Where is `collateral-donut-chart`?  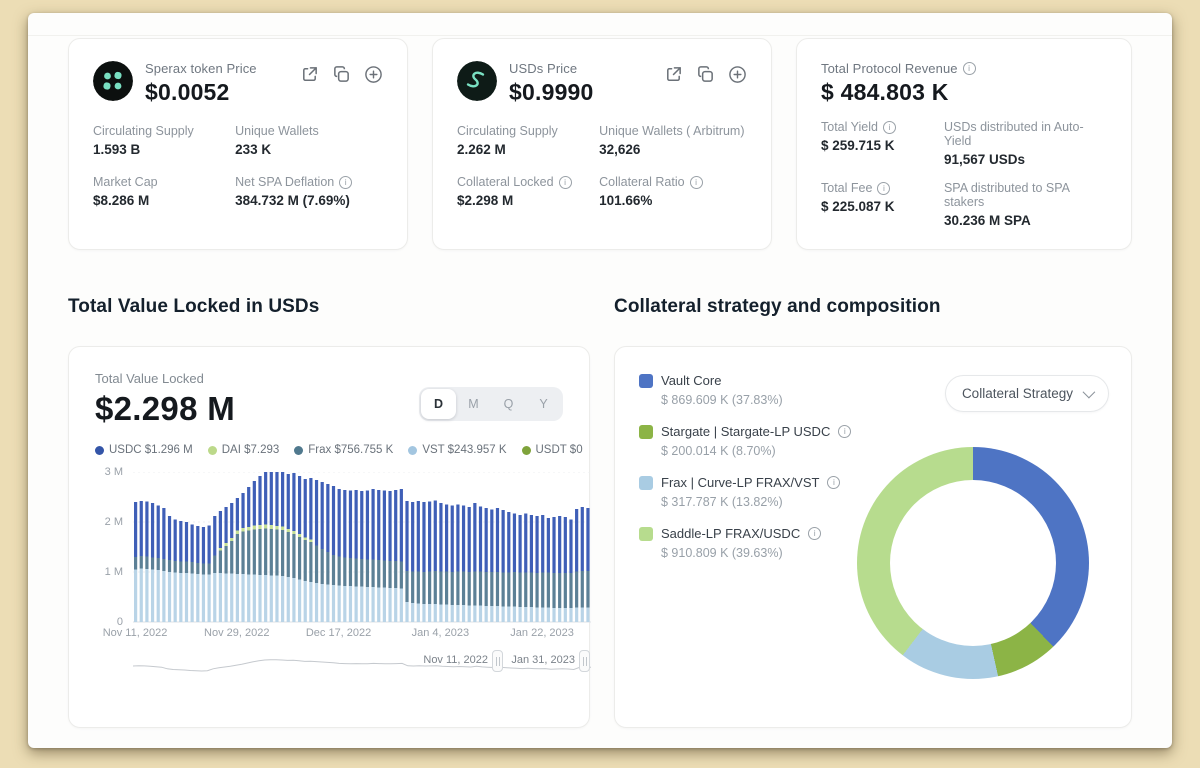
collateral-donut-chart is located at coordinates (973, 563).